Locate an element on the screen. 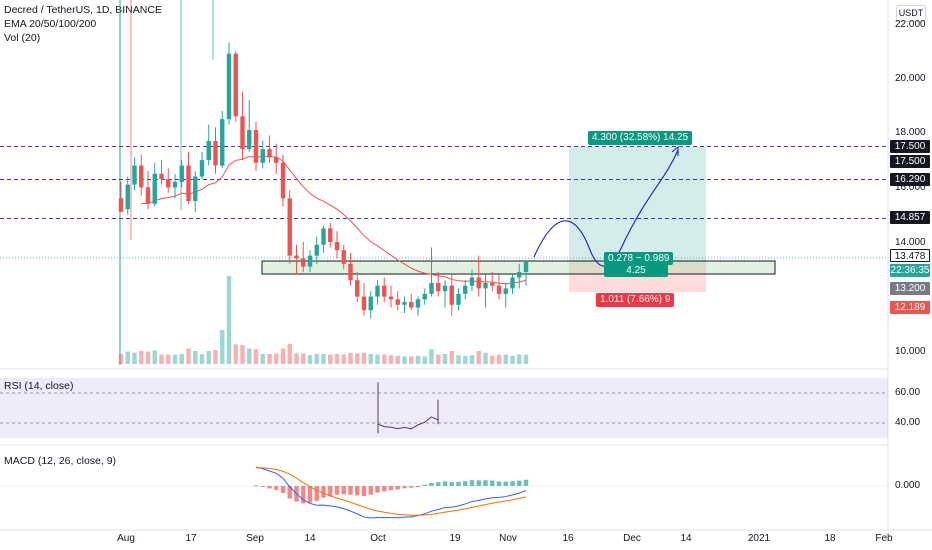 The image size is (932, 550). rsi-tick: 60.00 is located at coordinates (908, 392).